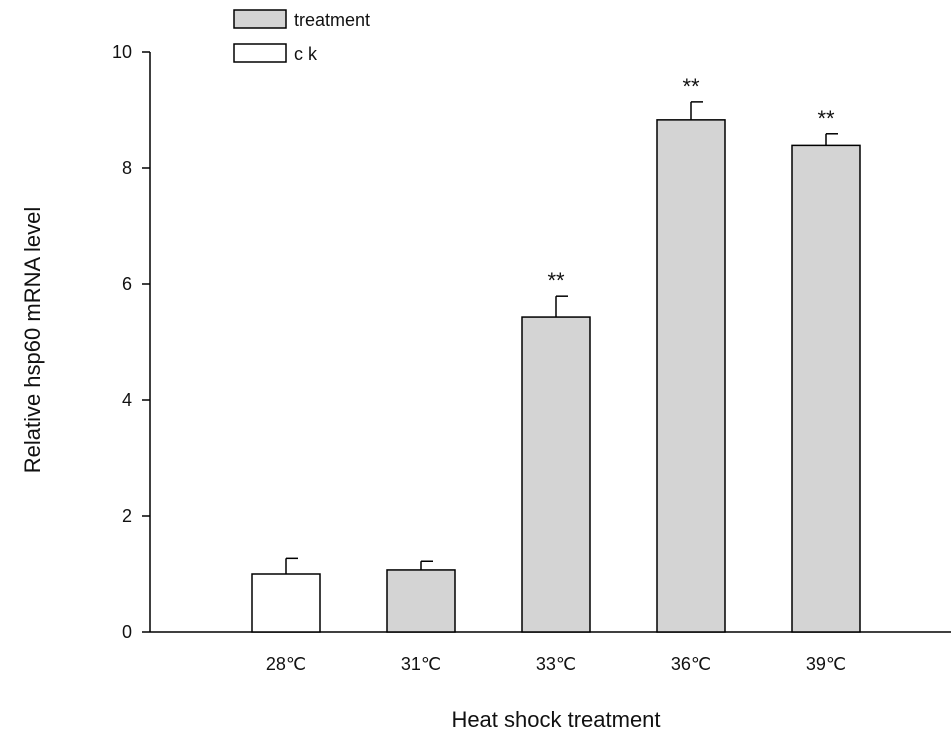 The image size is (951, 736). I want to click on y-tick-label: 8, so click(127, 168).